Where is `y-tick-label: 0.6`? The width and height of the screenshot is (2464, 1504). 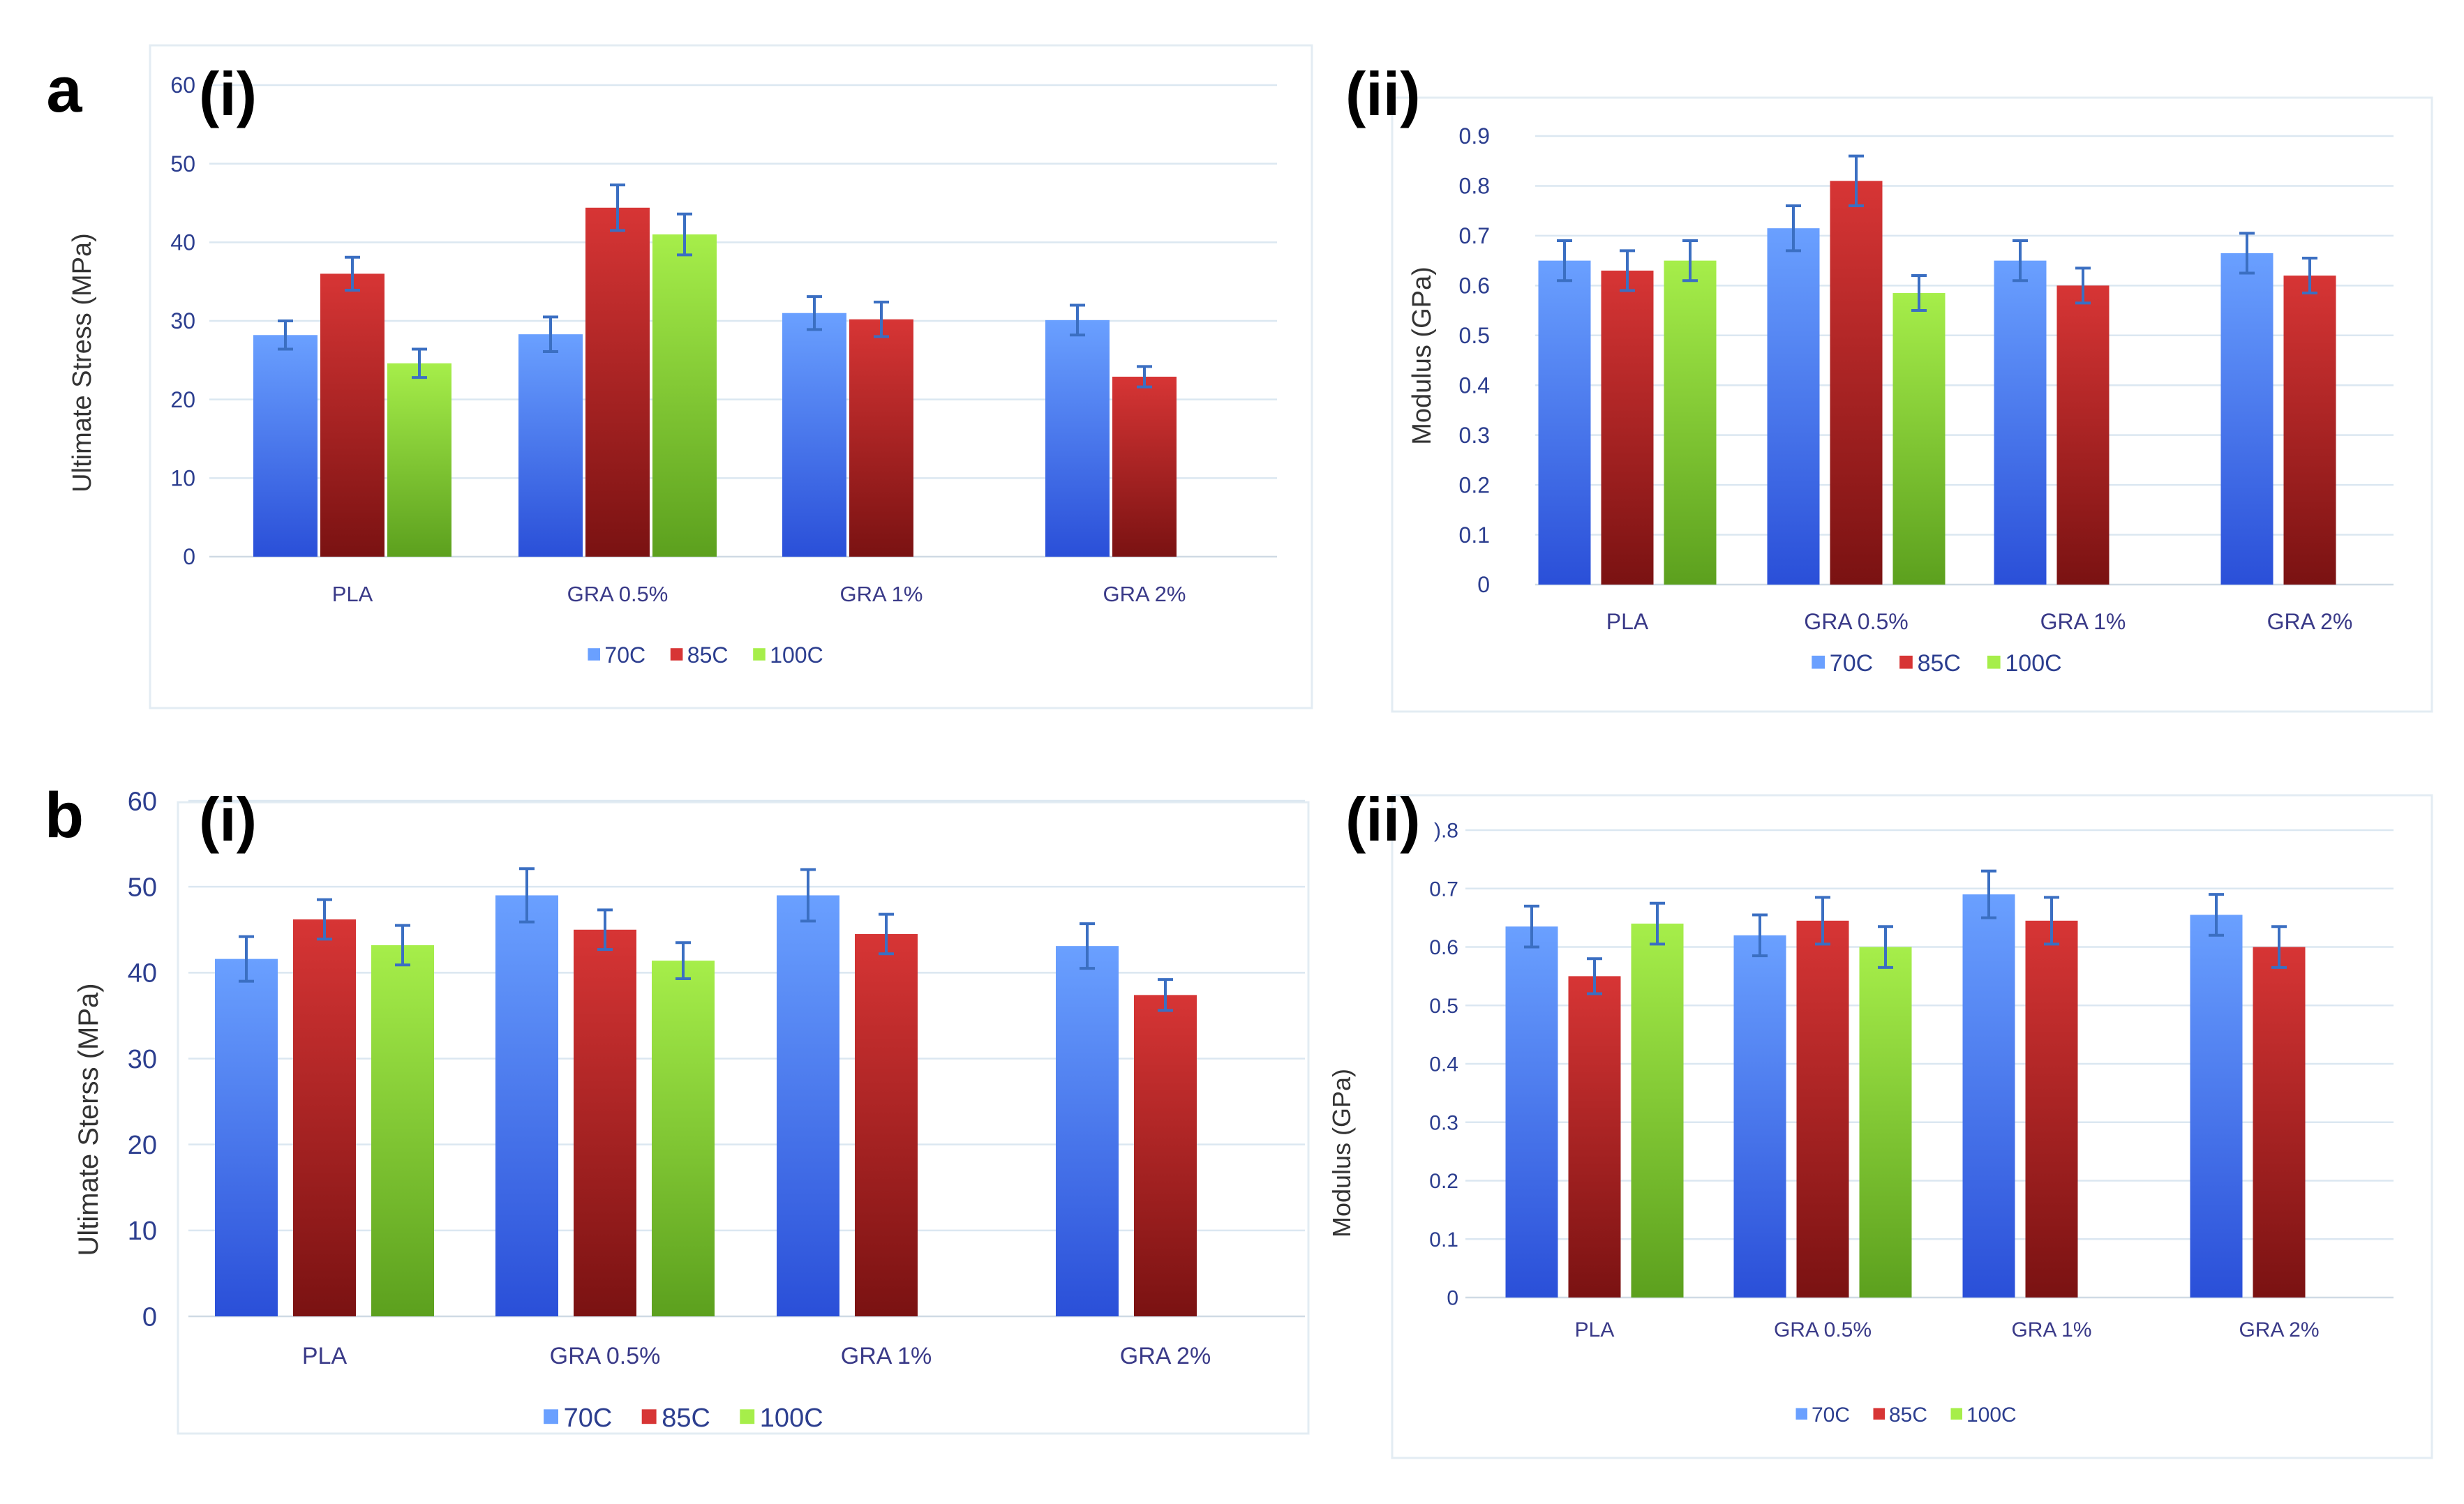 y-tick-label: 0.6 is located at coordinates (1443, 947).